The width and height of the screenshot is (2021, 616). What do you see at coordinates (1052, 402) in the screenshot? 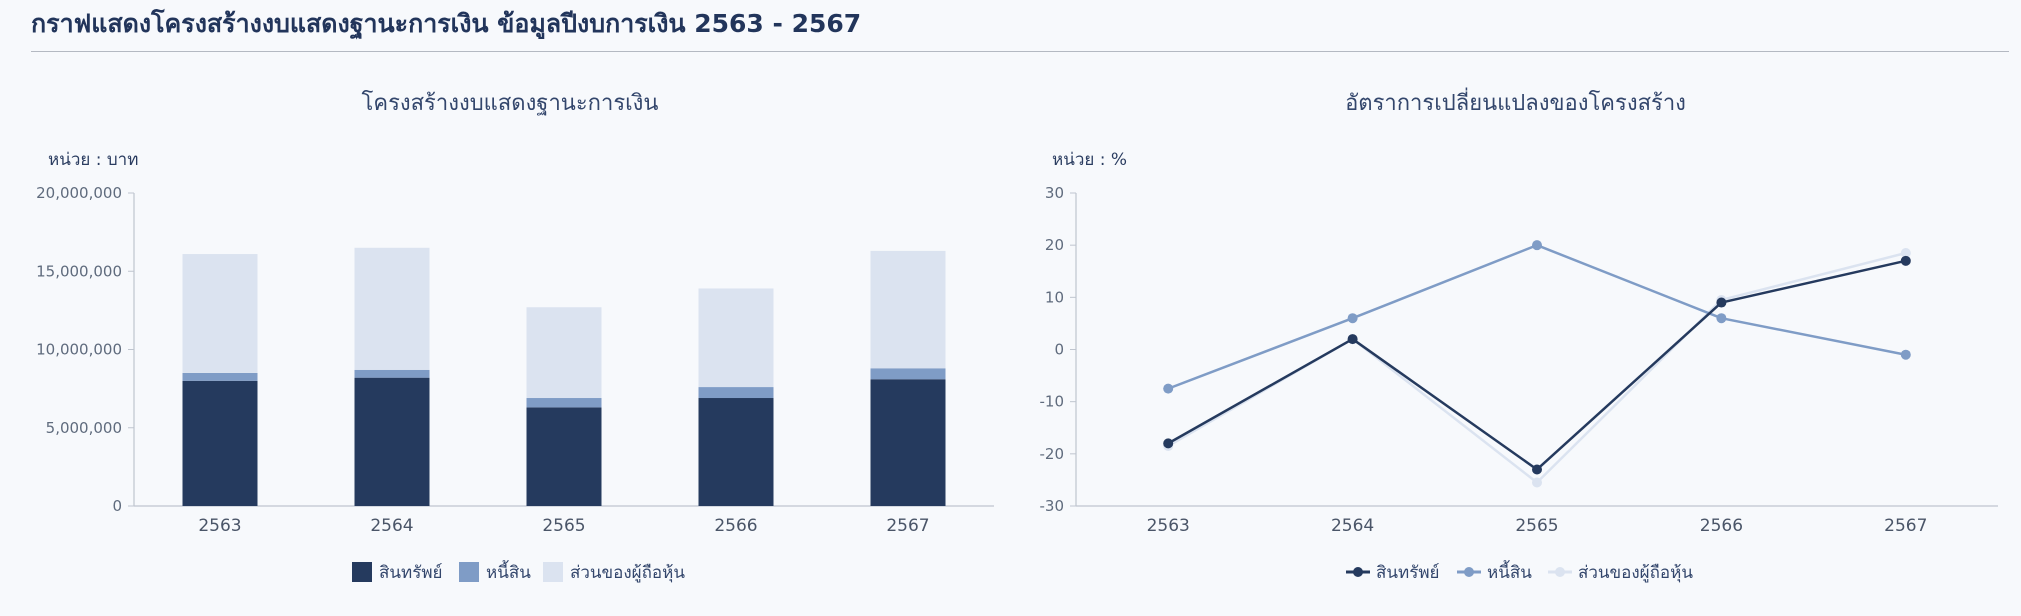
I see `y-tick-label: -10` at bounding box center [1052, 402].